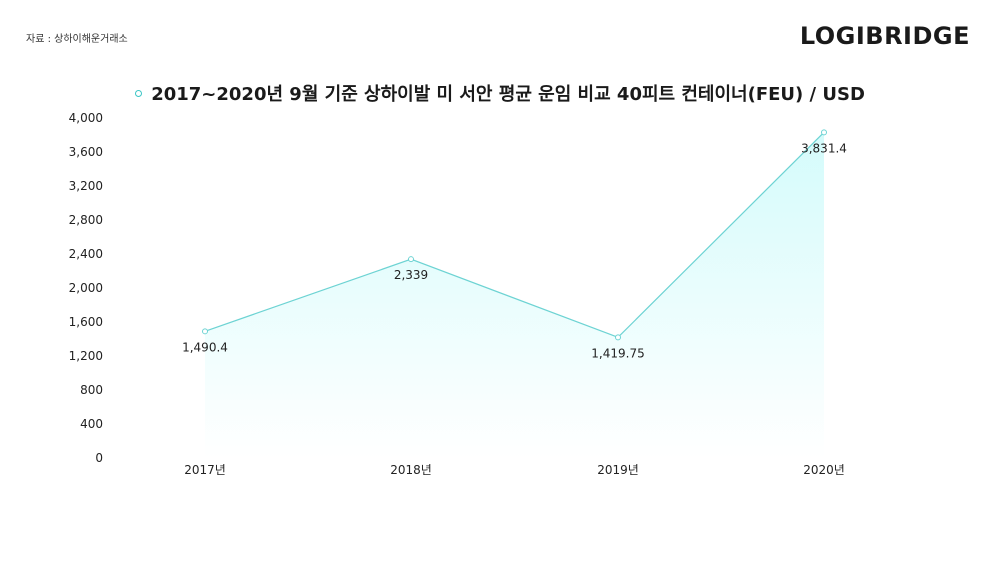  What do you see at coordinates (77, 39) in the screenshot?
I see `source-note: 자료 : 상하이해운거래소` at bounding box center [77, 39].